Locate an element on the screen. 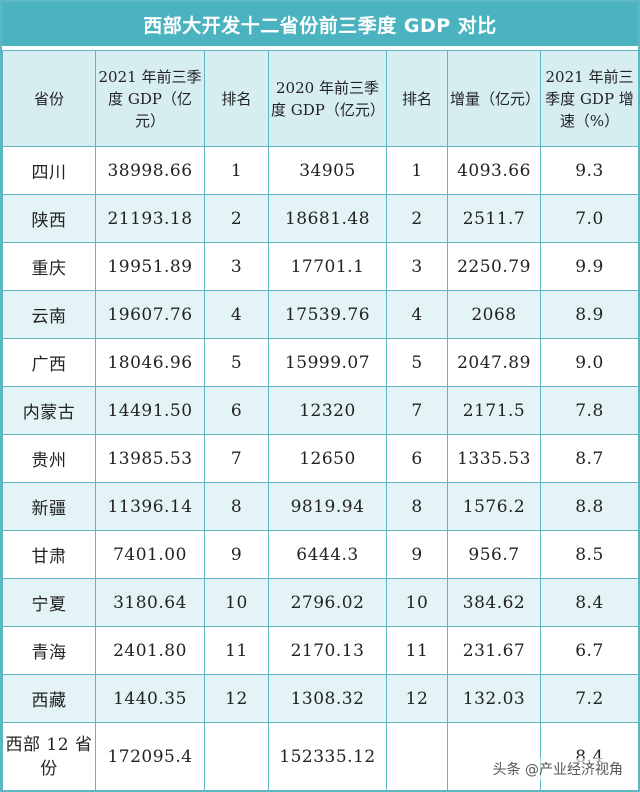  rank-2021-cell: 4 is located at coordinates (236, 314).